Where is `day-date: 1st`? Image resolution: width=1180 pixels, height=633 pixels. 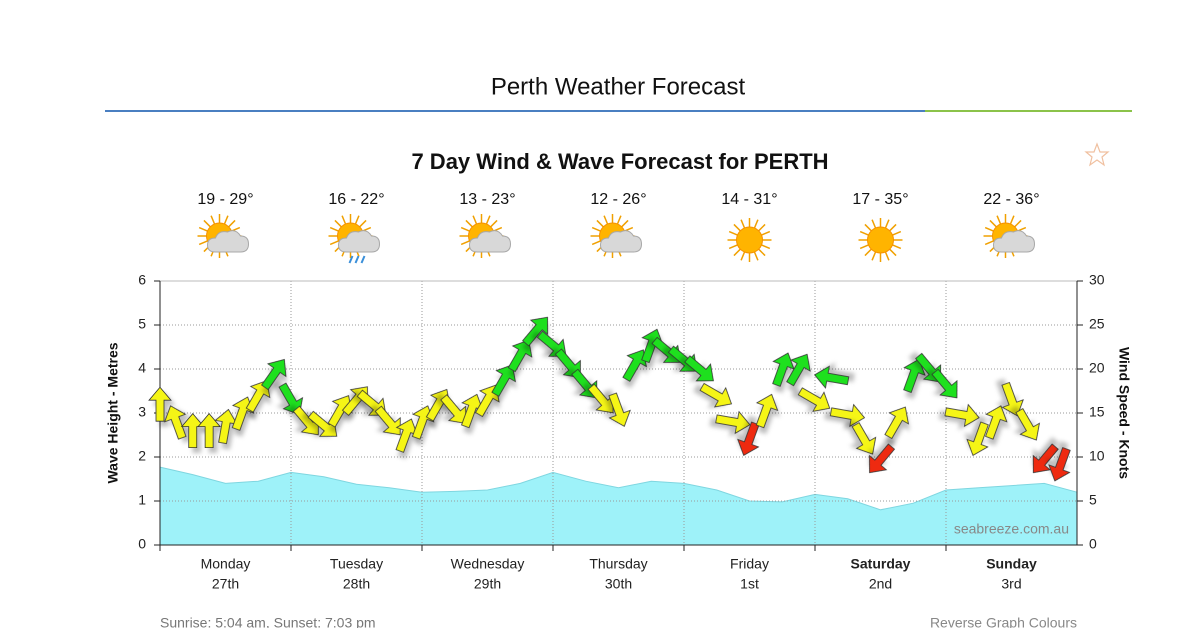
day-date: 1st is located at coordinates (749, 584).